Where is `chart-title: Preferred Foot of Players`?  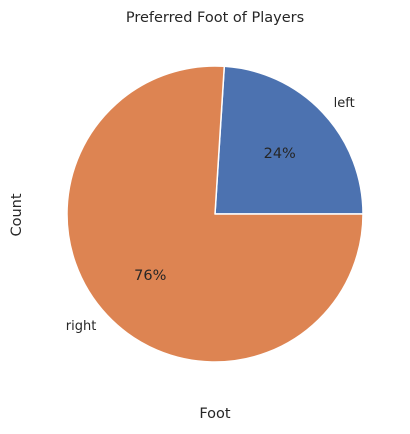
chart-title: Preferred Foot of Players is located at coordinates (215, 18).